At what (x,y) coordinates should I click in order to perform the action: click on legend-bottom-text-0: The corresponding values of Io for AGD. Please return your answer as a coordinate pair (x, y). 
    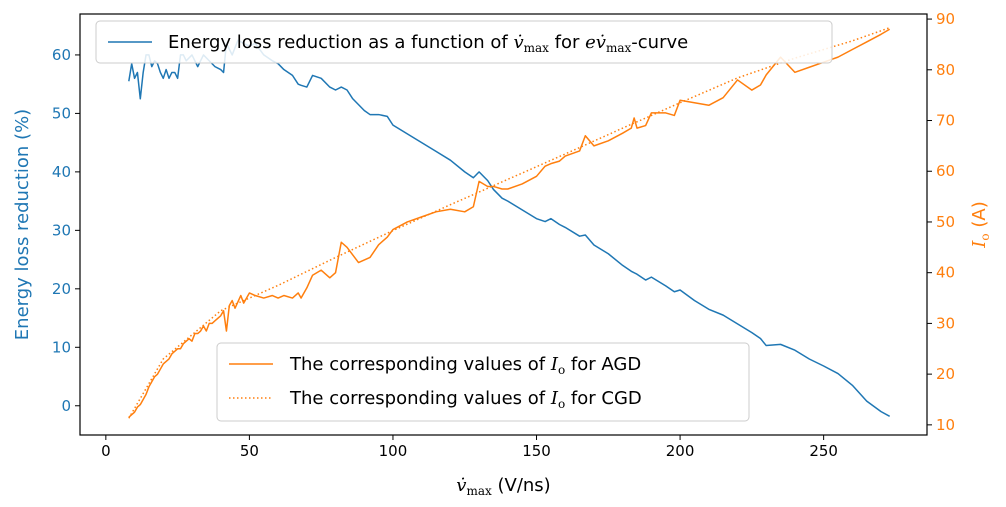
    Looking at the image, I should click on (465, 365).